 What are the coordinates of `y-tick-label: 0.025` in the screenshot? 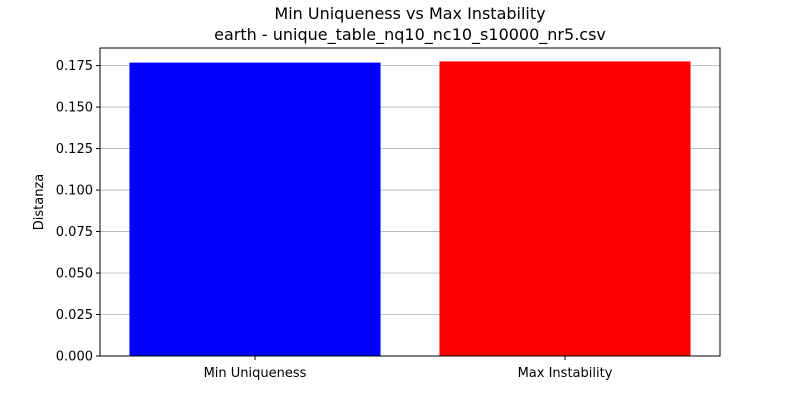 It's located at (74, 315).